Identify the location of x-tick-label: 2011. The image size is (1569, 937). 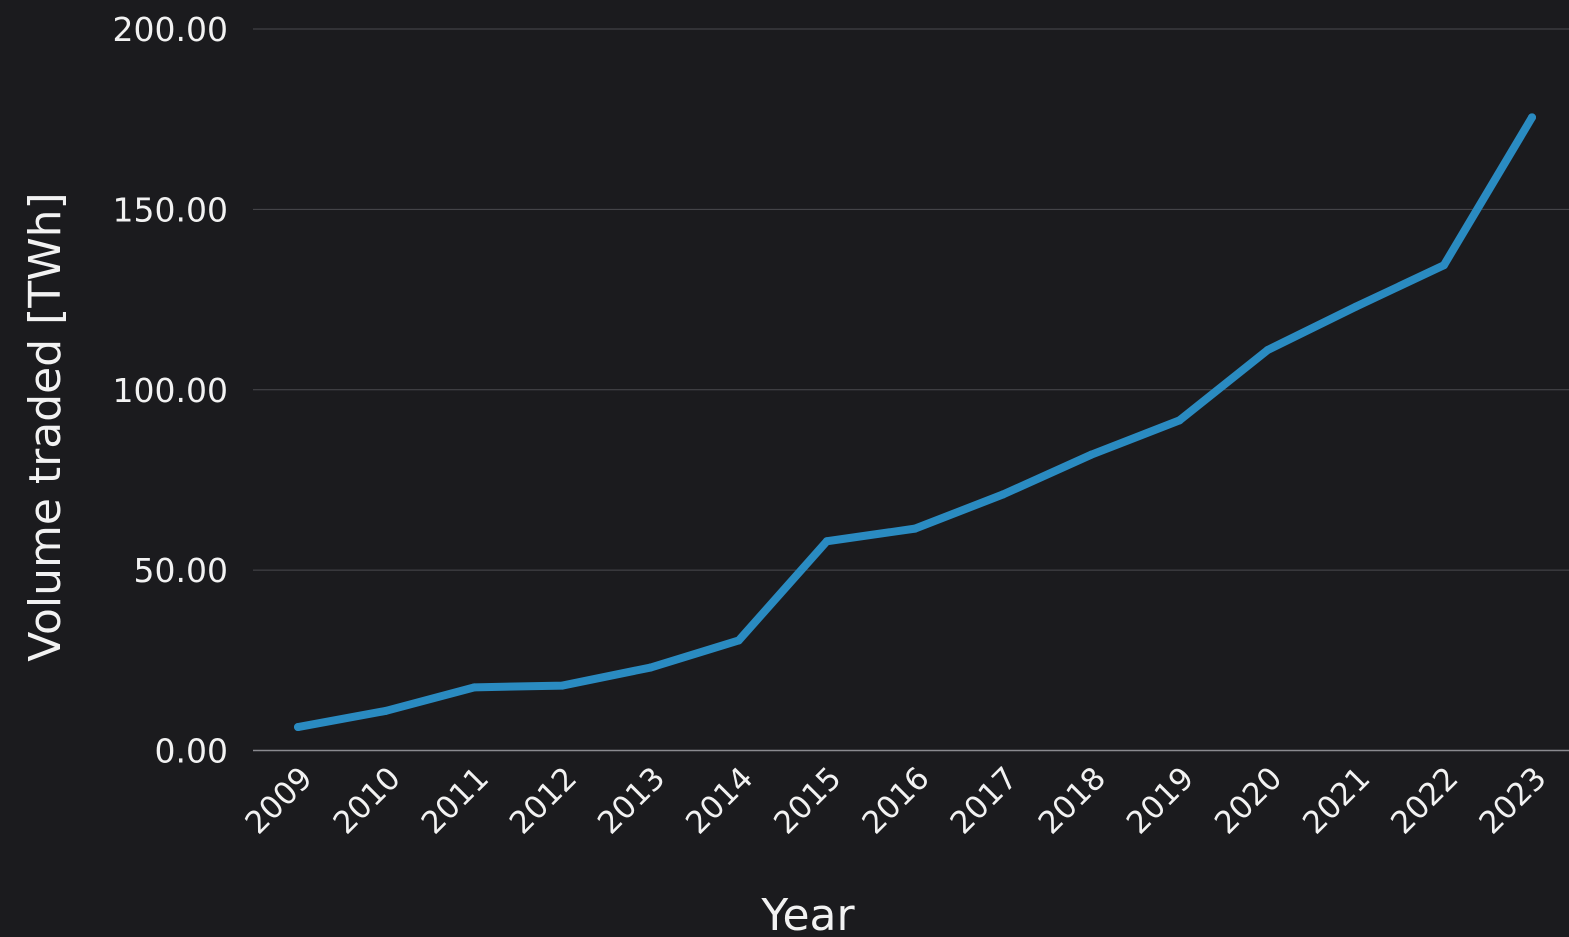
(455, 800).